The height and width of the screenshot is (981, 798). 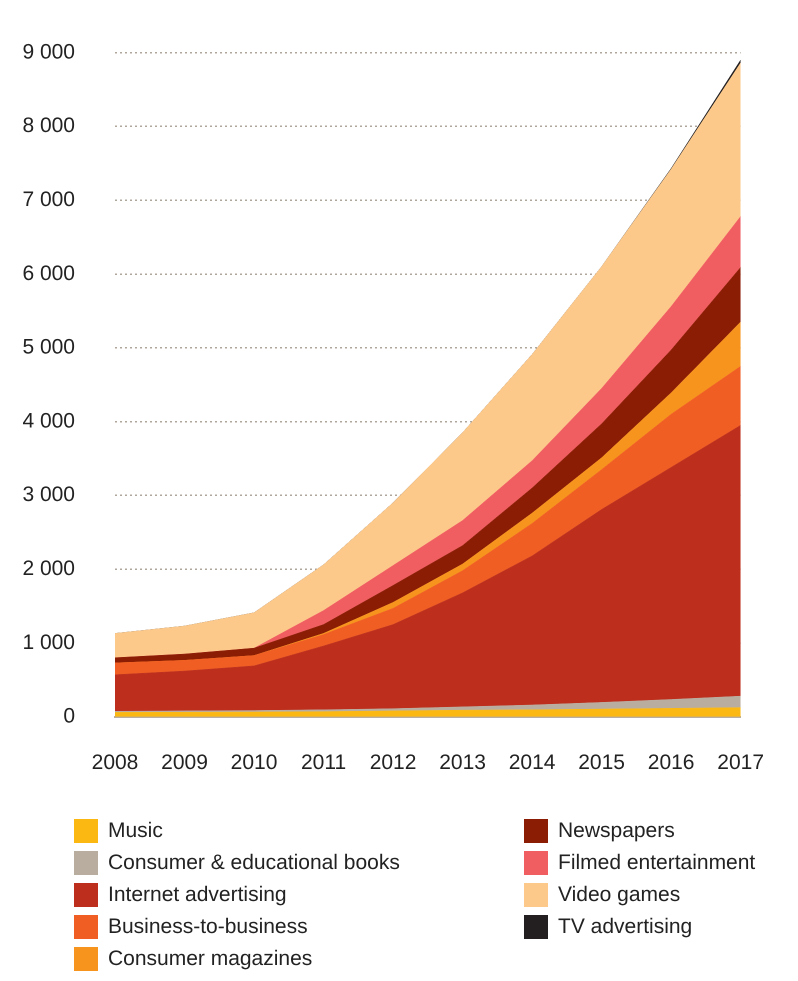 I want to click on legend-label: Consumer & educational books, so click(x=254, y=863).